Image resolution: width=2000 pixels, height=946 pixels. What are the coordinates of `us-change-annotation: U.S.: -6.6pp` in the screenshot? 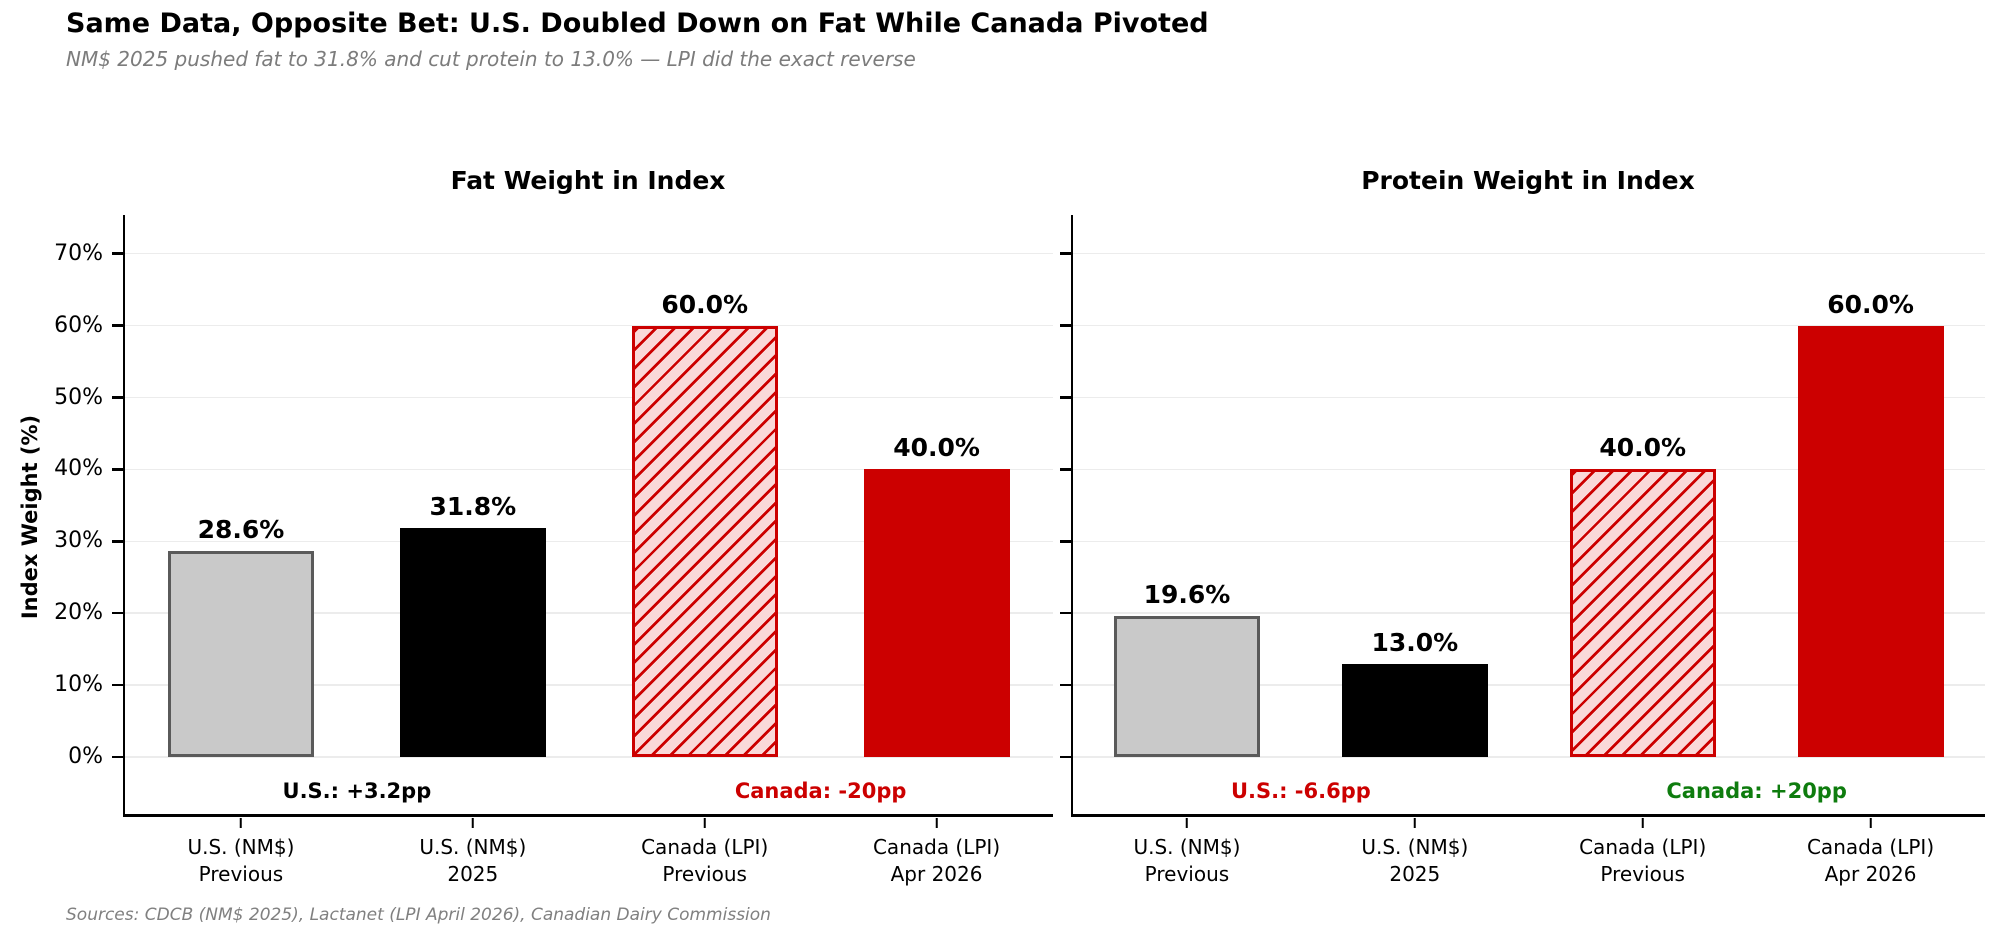 It's located at (1300, 791).